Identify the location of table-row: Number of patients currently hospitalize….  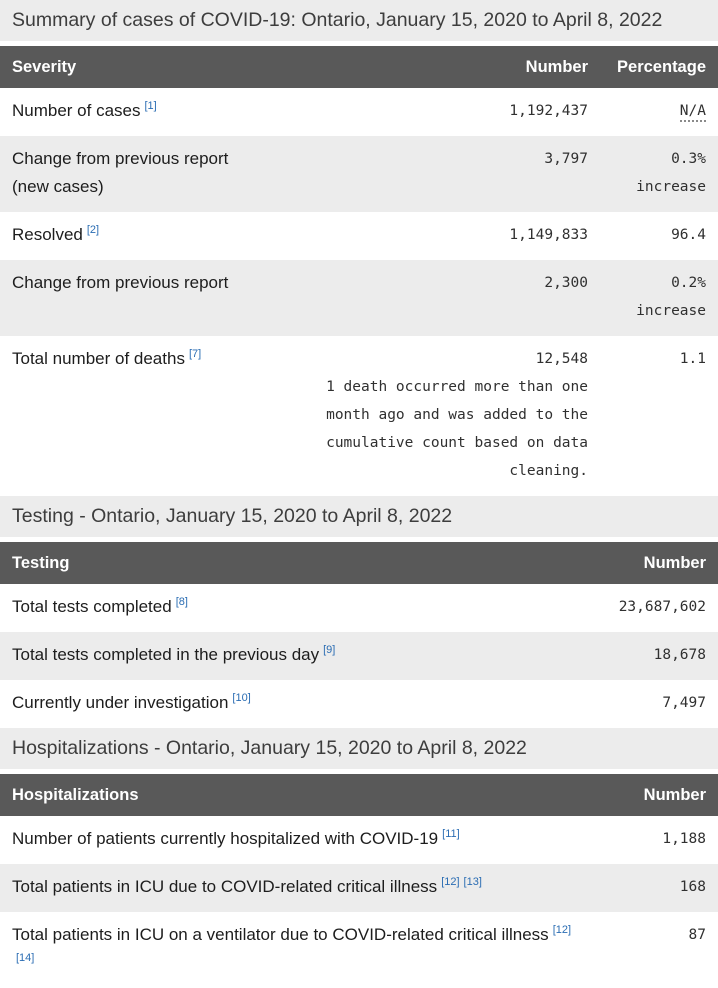
(359, 840).